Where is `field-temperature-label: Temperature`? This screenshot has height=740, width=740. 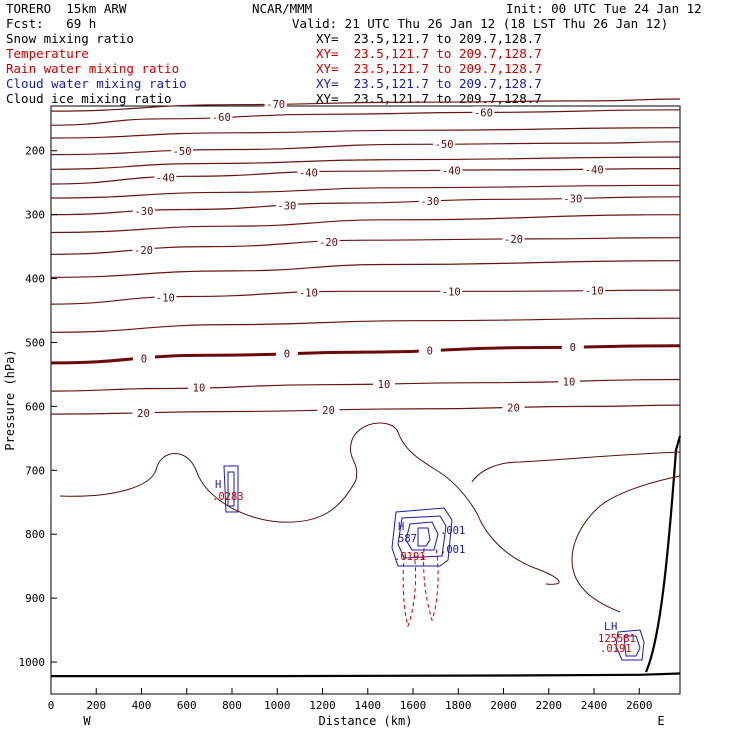
field-temperature-label: Temperature is located at coordinates (47, 53).